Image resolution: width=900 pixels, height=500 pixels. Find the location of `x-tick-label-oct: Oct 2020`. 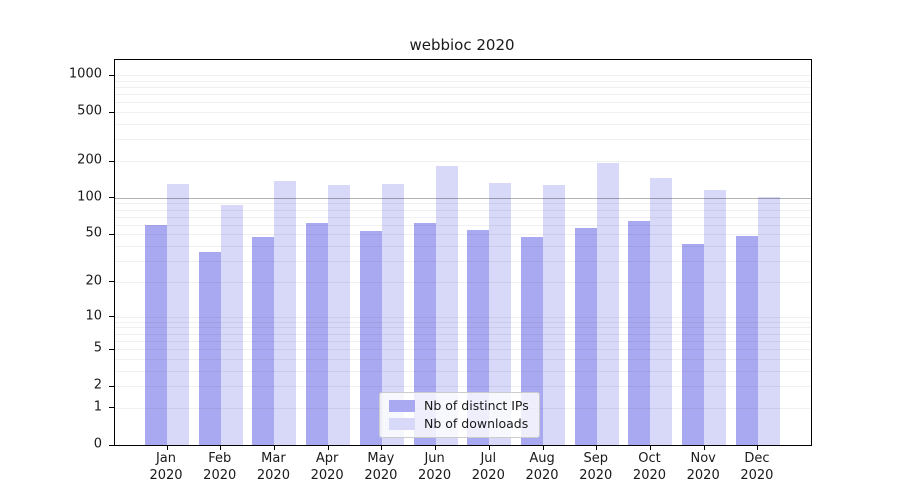

x-tick-label-oct: Oct 2020 is located at coordinates (649, 467).